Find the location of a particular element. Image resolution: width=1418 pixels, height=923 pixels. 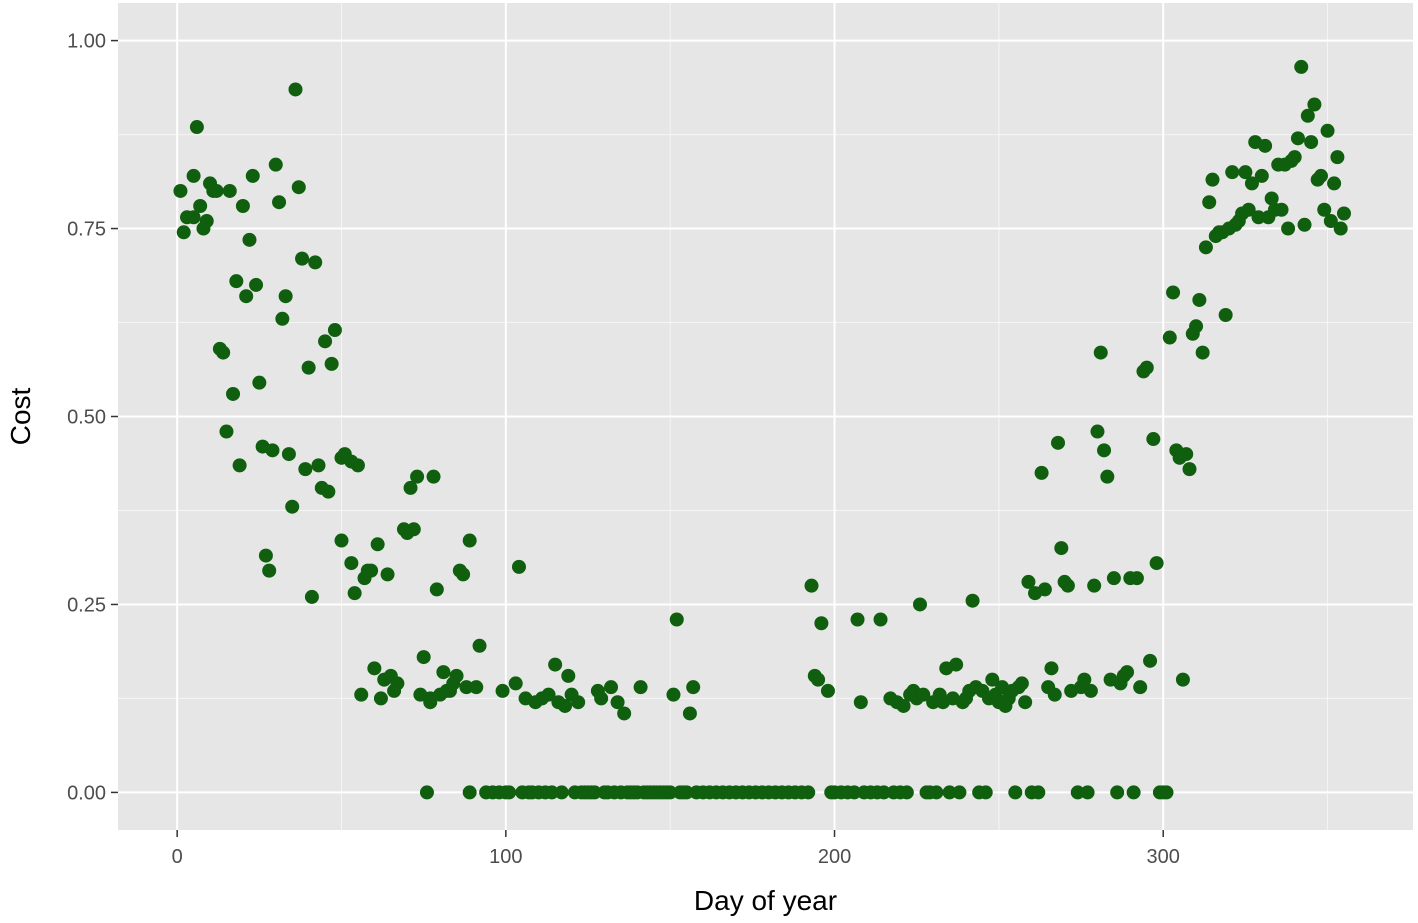

y-tick-label: 0.00 is located at coordinates (86, 793).